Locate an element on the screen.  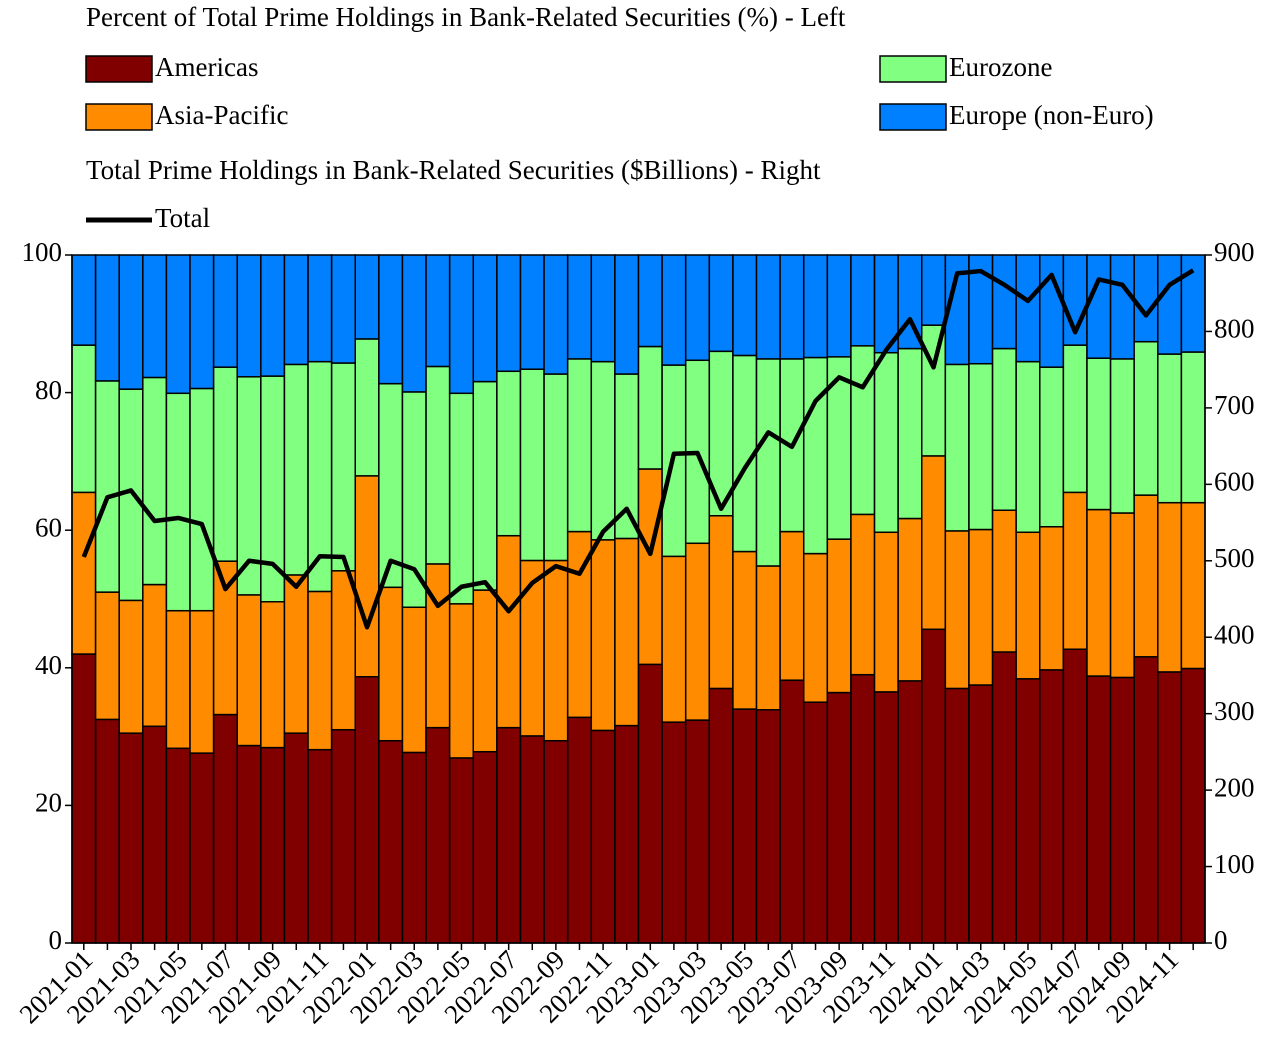
y2-tick-label: 500 is located at coordinates (1234, 558).